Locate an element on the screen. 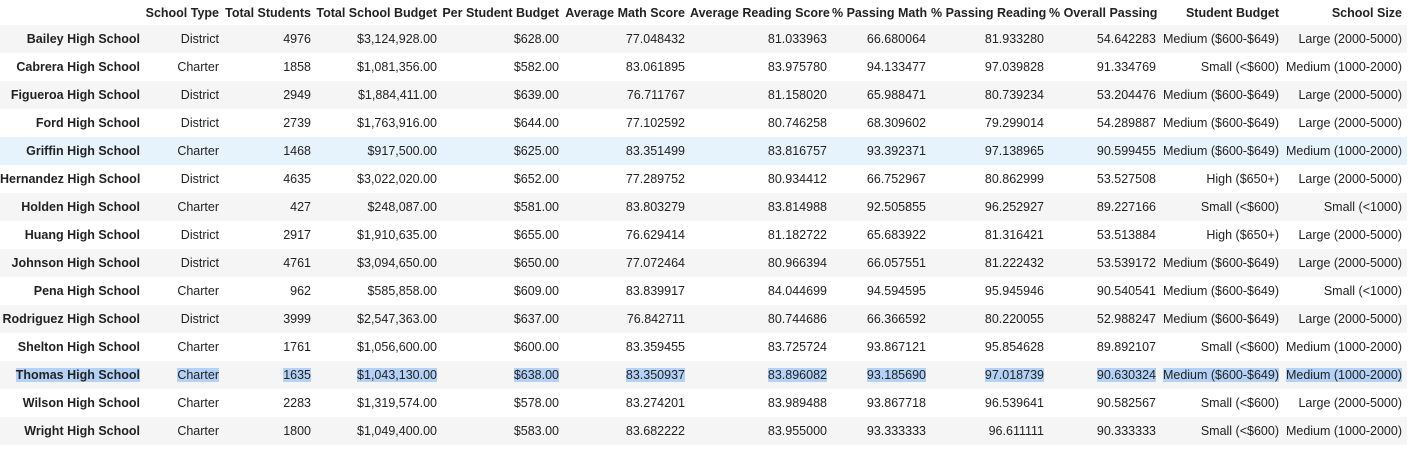  table-cell: 76.842711 is located at coordinates (627, 319).